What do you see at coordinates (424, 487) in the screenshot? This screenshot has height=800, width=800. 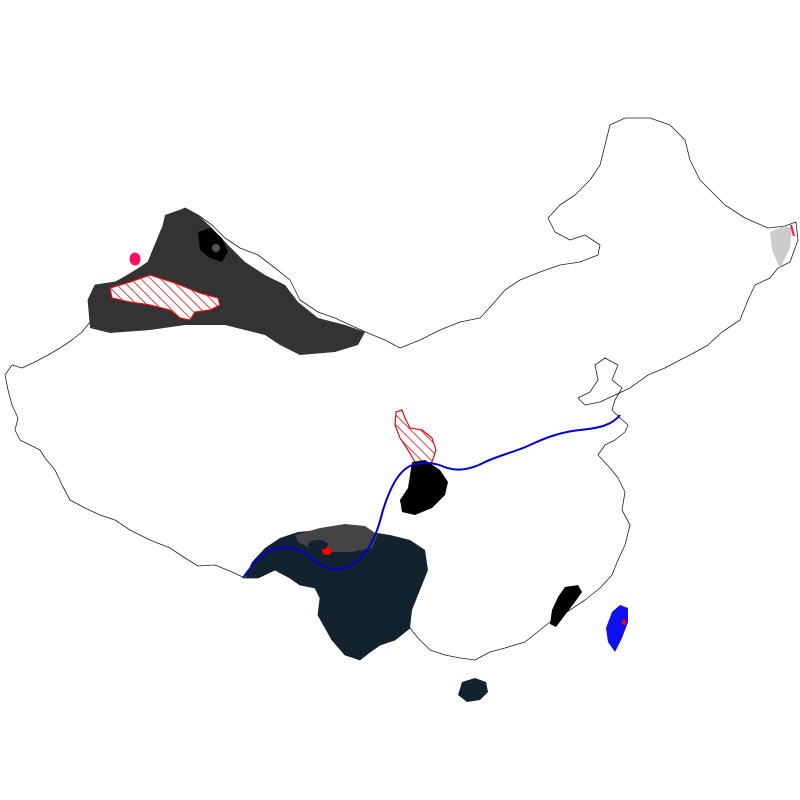 I see `central-black-area` at bounding box center [424, 487].